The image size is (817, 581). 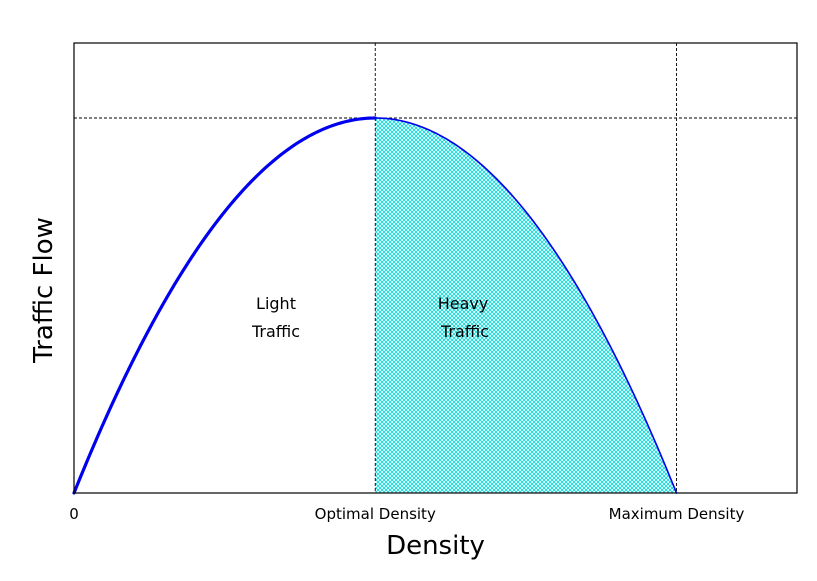 What do you see at coordinates (74, 514) in the screenshot?
I see `x-tick-label-zero: 0` at bounding box center [74, 514].